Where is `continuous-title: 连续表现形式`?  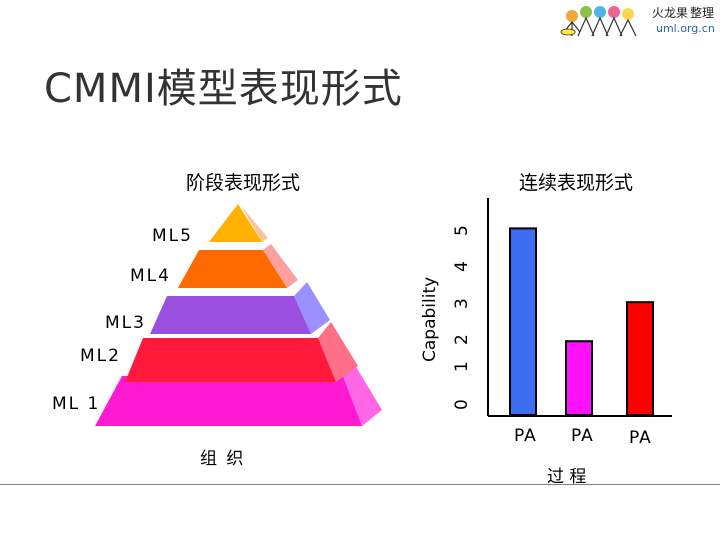
continuous-title: 连续表现形式 is located at coordinates (576, 183).